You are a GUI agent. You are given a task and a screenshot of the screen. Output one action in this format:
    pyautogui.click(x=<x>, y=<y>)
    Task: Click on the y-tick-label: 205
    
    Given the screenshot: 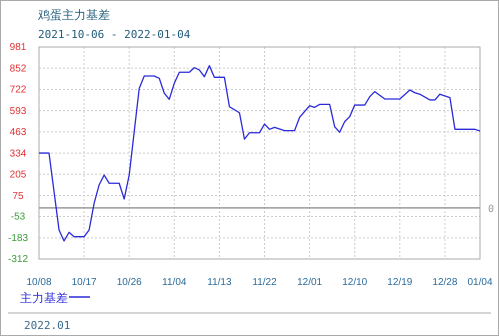 What is the action you would take?
    pyautogui.click(x=18, y=174)
    